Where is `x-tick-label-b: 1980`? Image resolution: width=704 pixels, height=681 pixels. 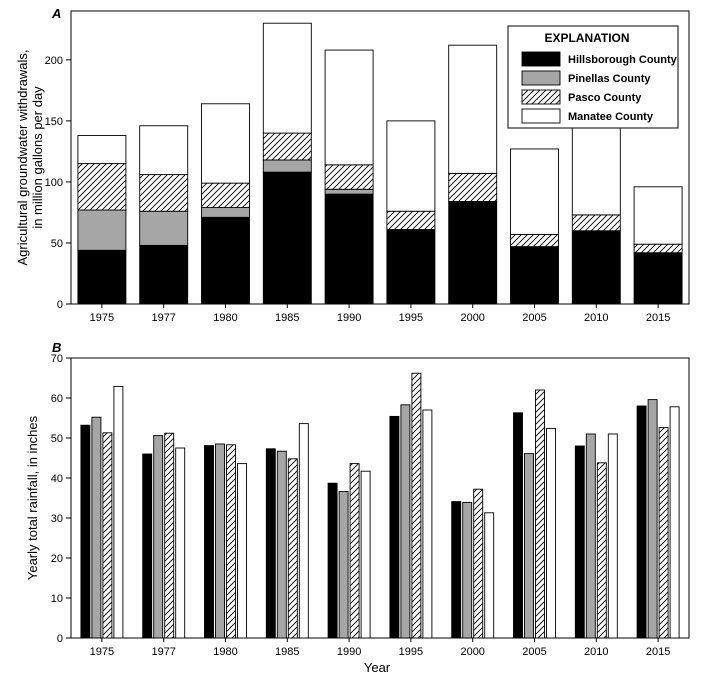
x-tick-label-b: 1980 is located at coordinates (225, 652).